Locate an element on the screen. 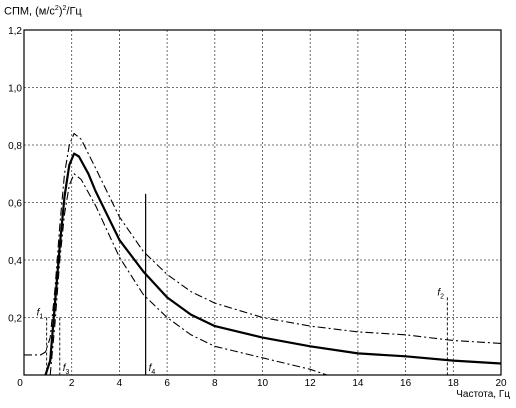  y-tick-label: 0,4 is located at coordinates (15, 261).